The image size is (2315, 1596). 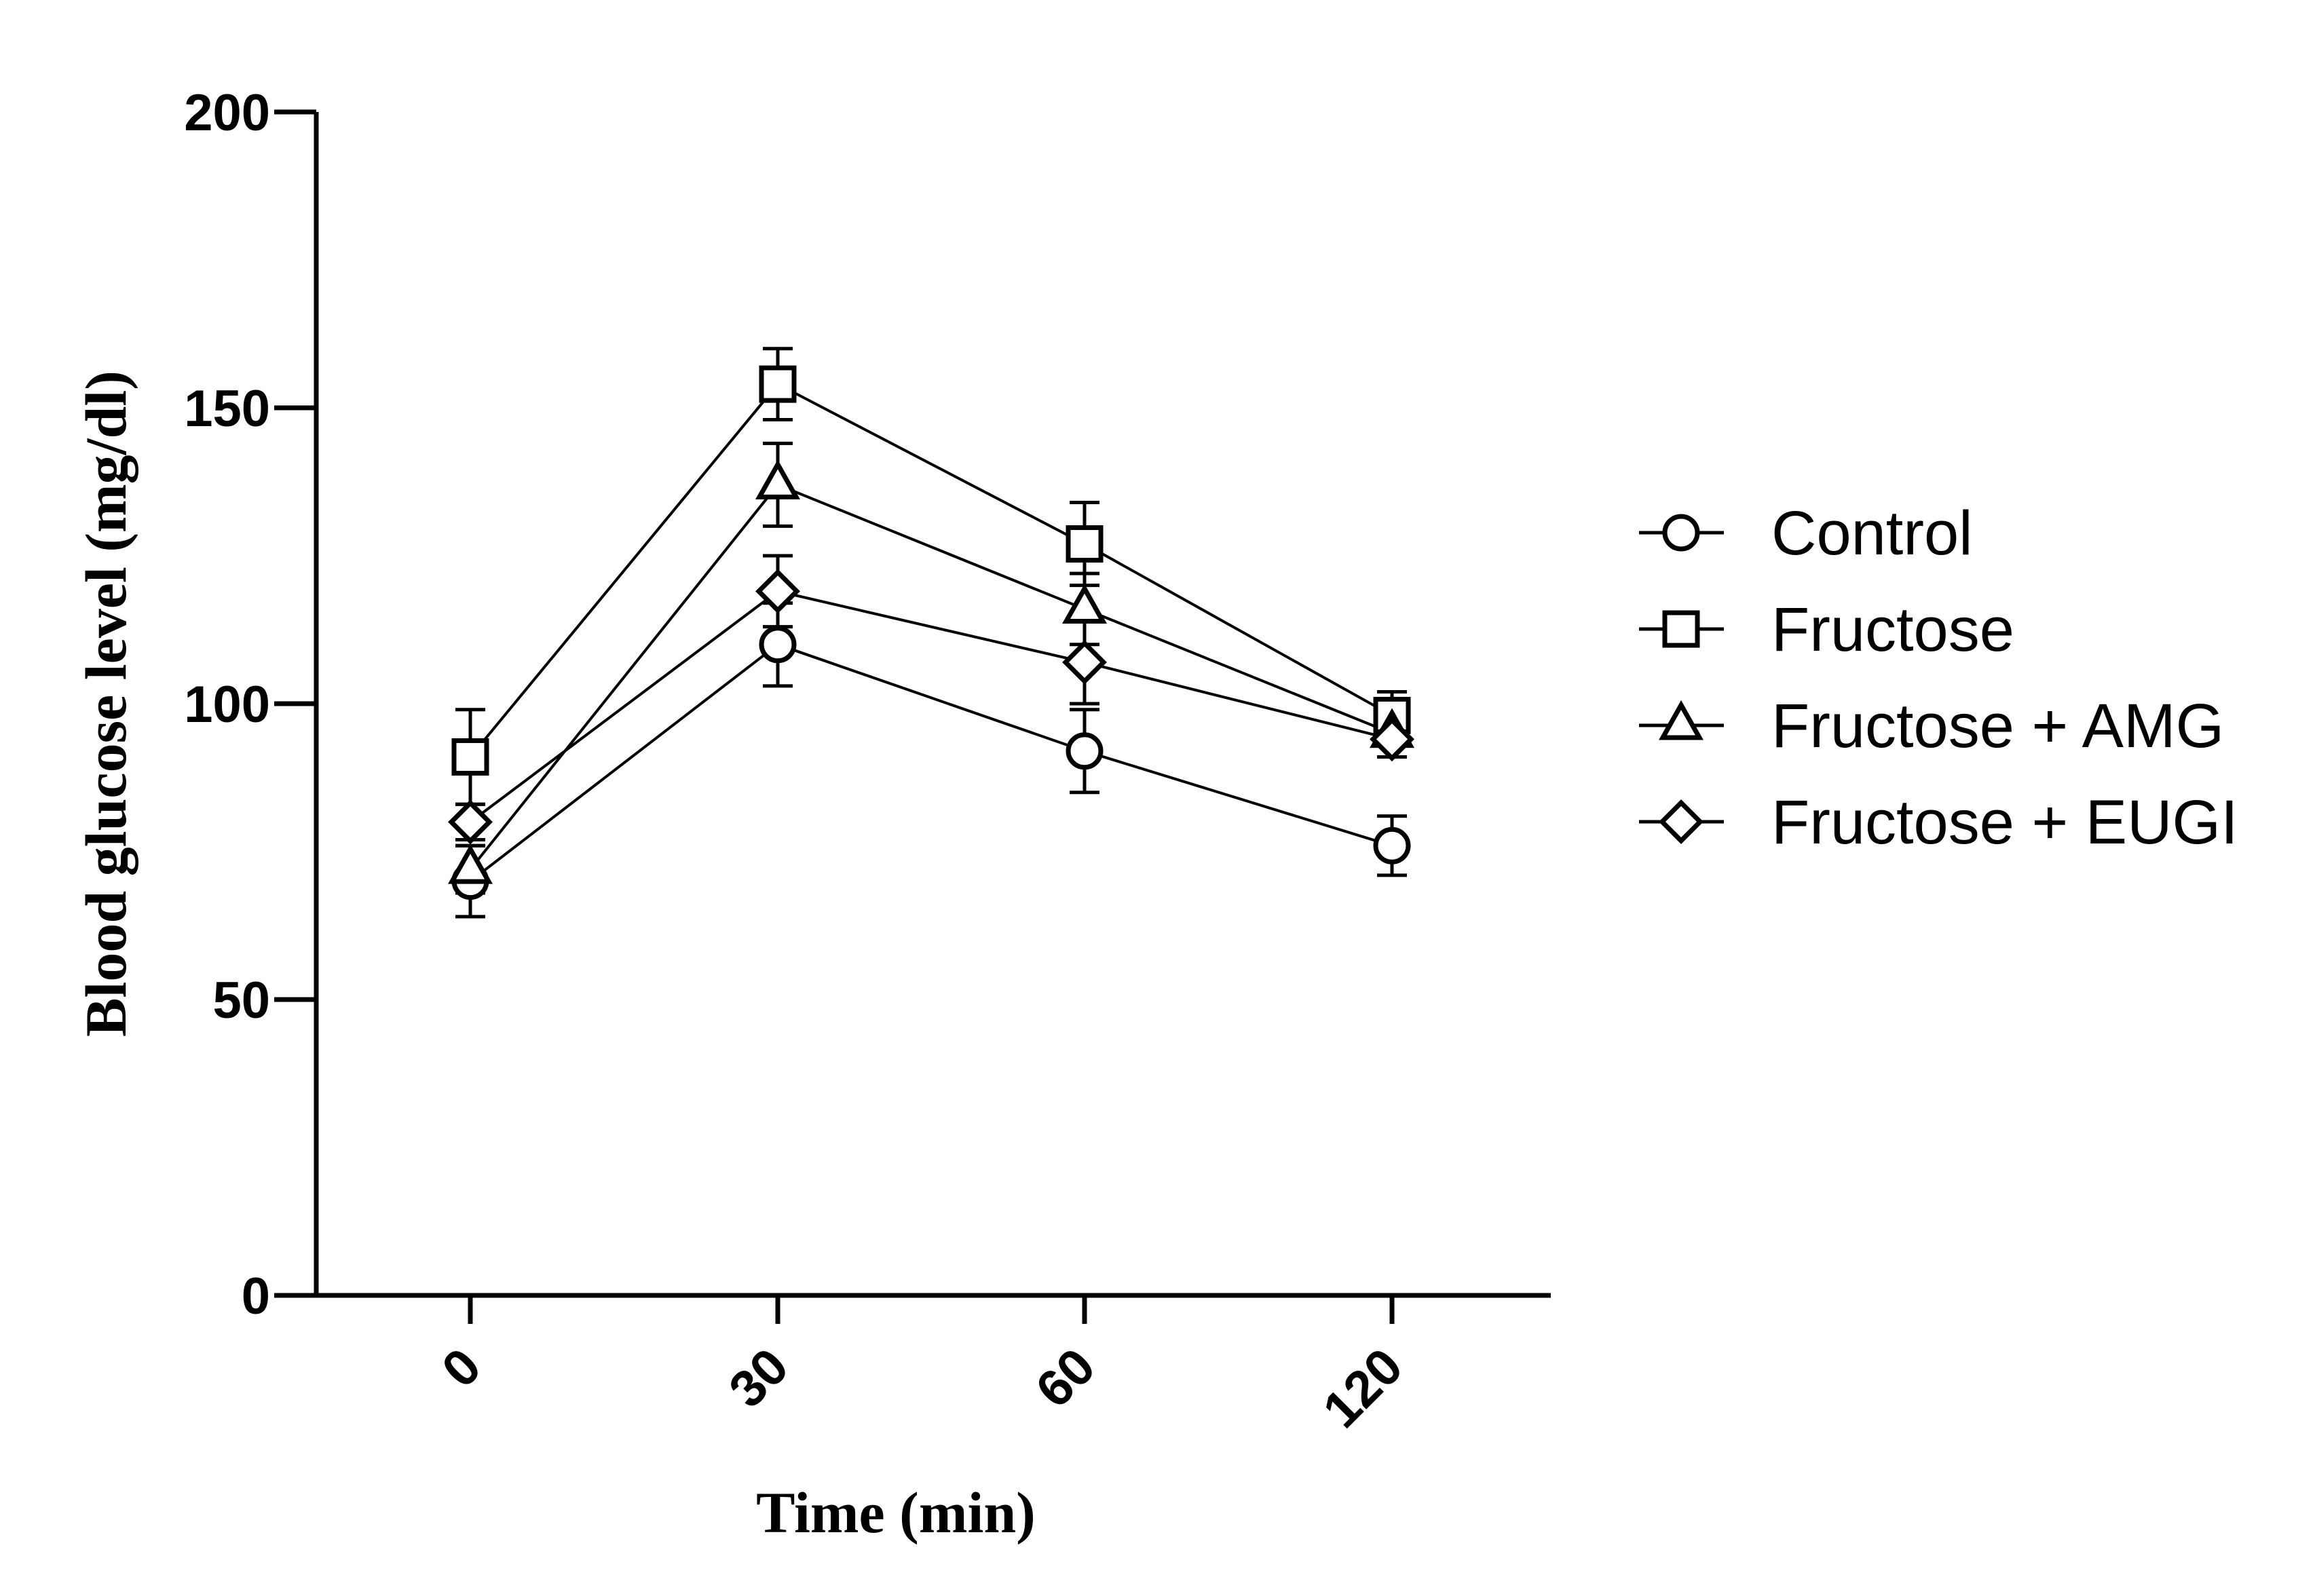 What do you see at coordinates (1997, 726) in the screenshot?
I see `legend-label: Fructose + AMG` at bounding box center [1997, 726].